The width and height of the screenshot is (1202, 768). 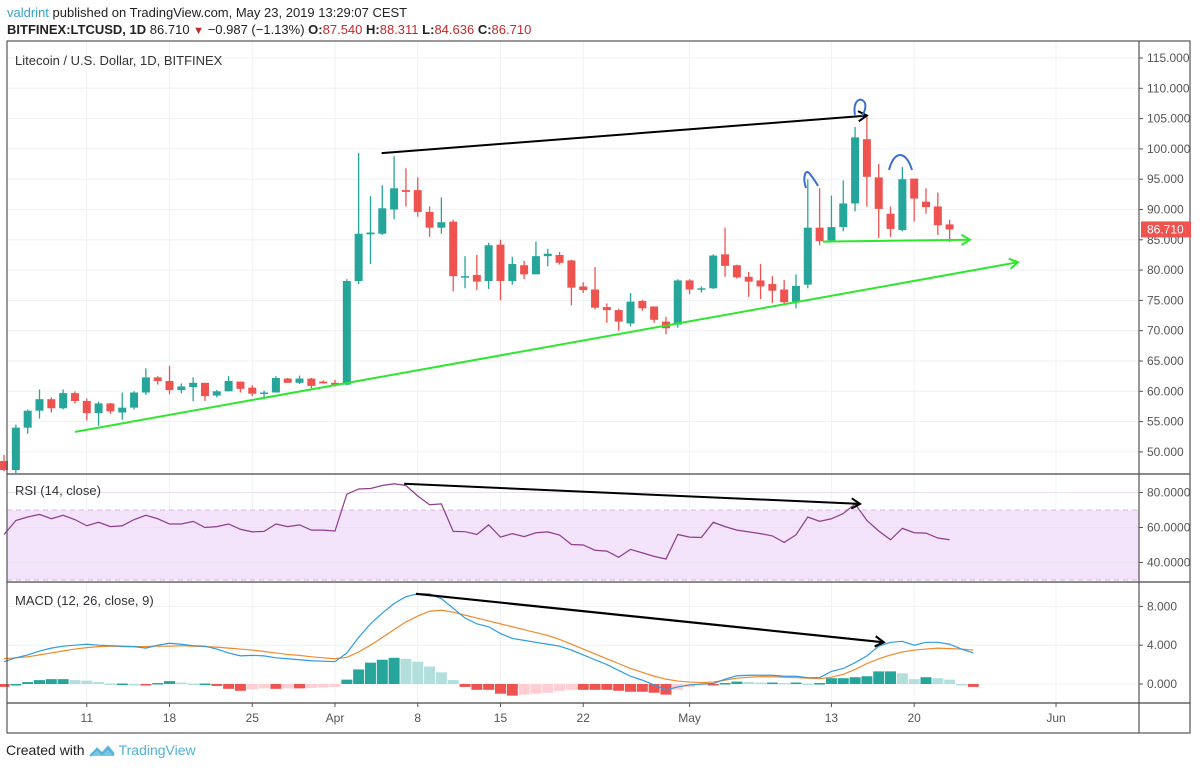 What do you see at coordinates (1165, 270) in the screenshot?
I see `price-axis-label: 80.000` at bounding box center [1165, 270].